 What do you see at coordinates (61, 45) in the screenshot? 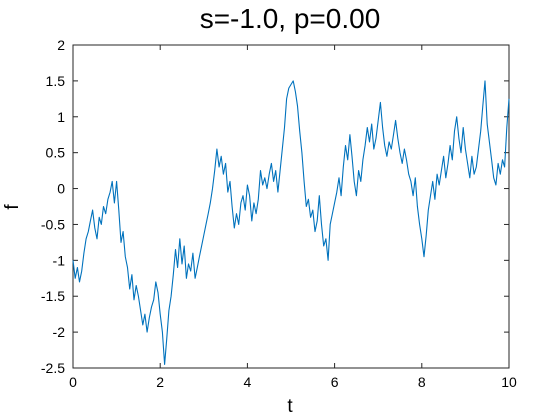
I see `y-tick-label: 2` at bounding box center [61, 45].